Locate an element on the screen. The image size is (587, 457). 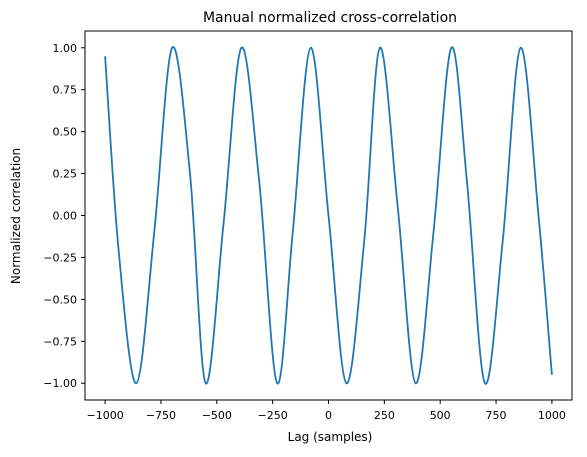
y-tick-label: −0.25 is located at coordinates (60, 257).